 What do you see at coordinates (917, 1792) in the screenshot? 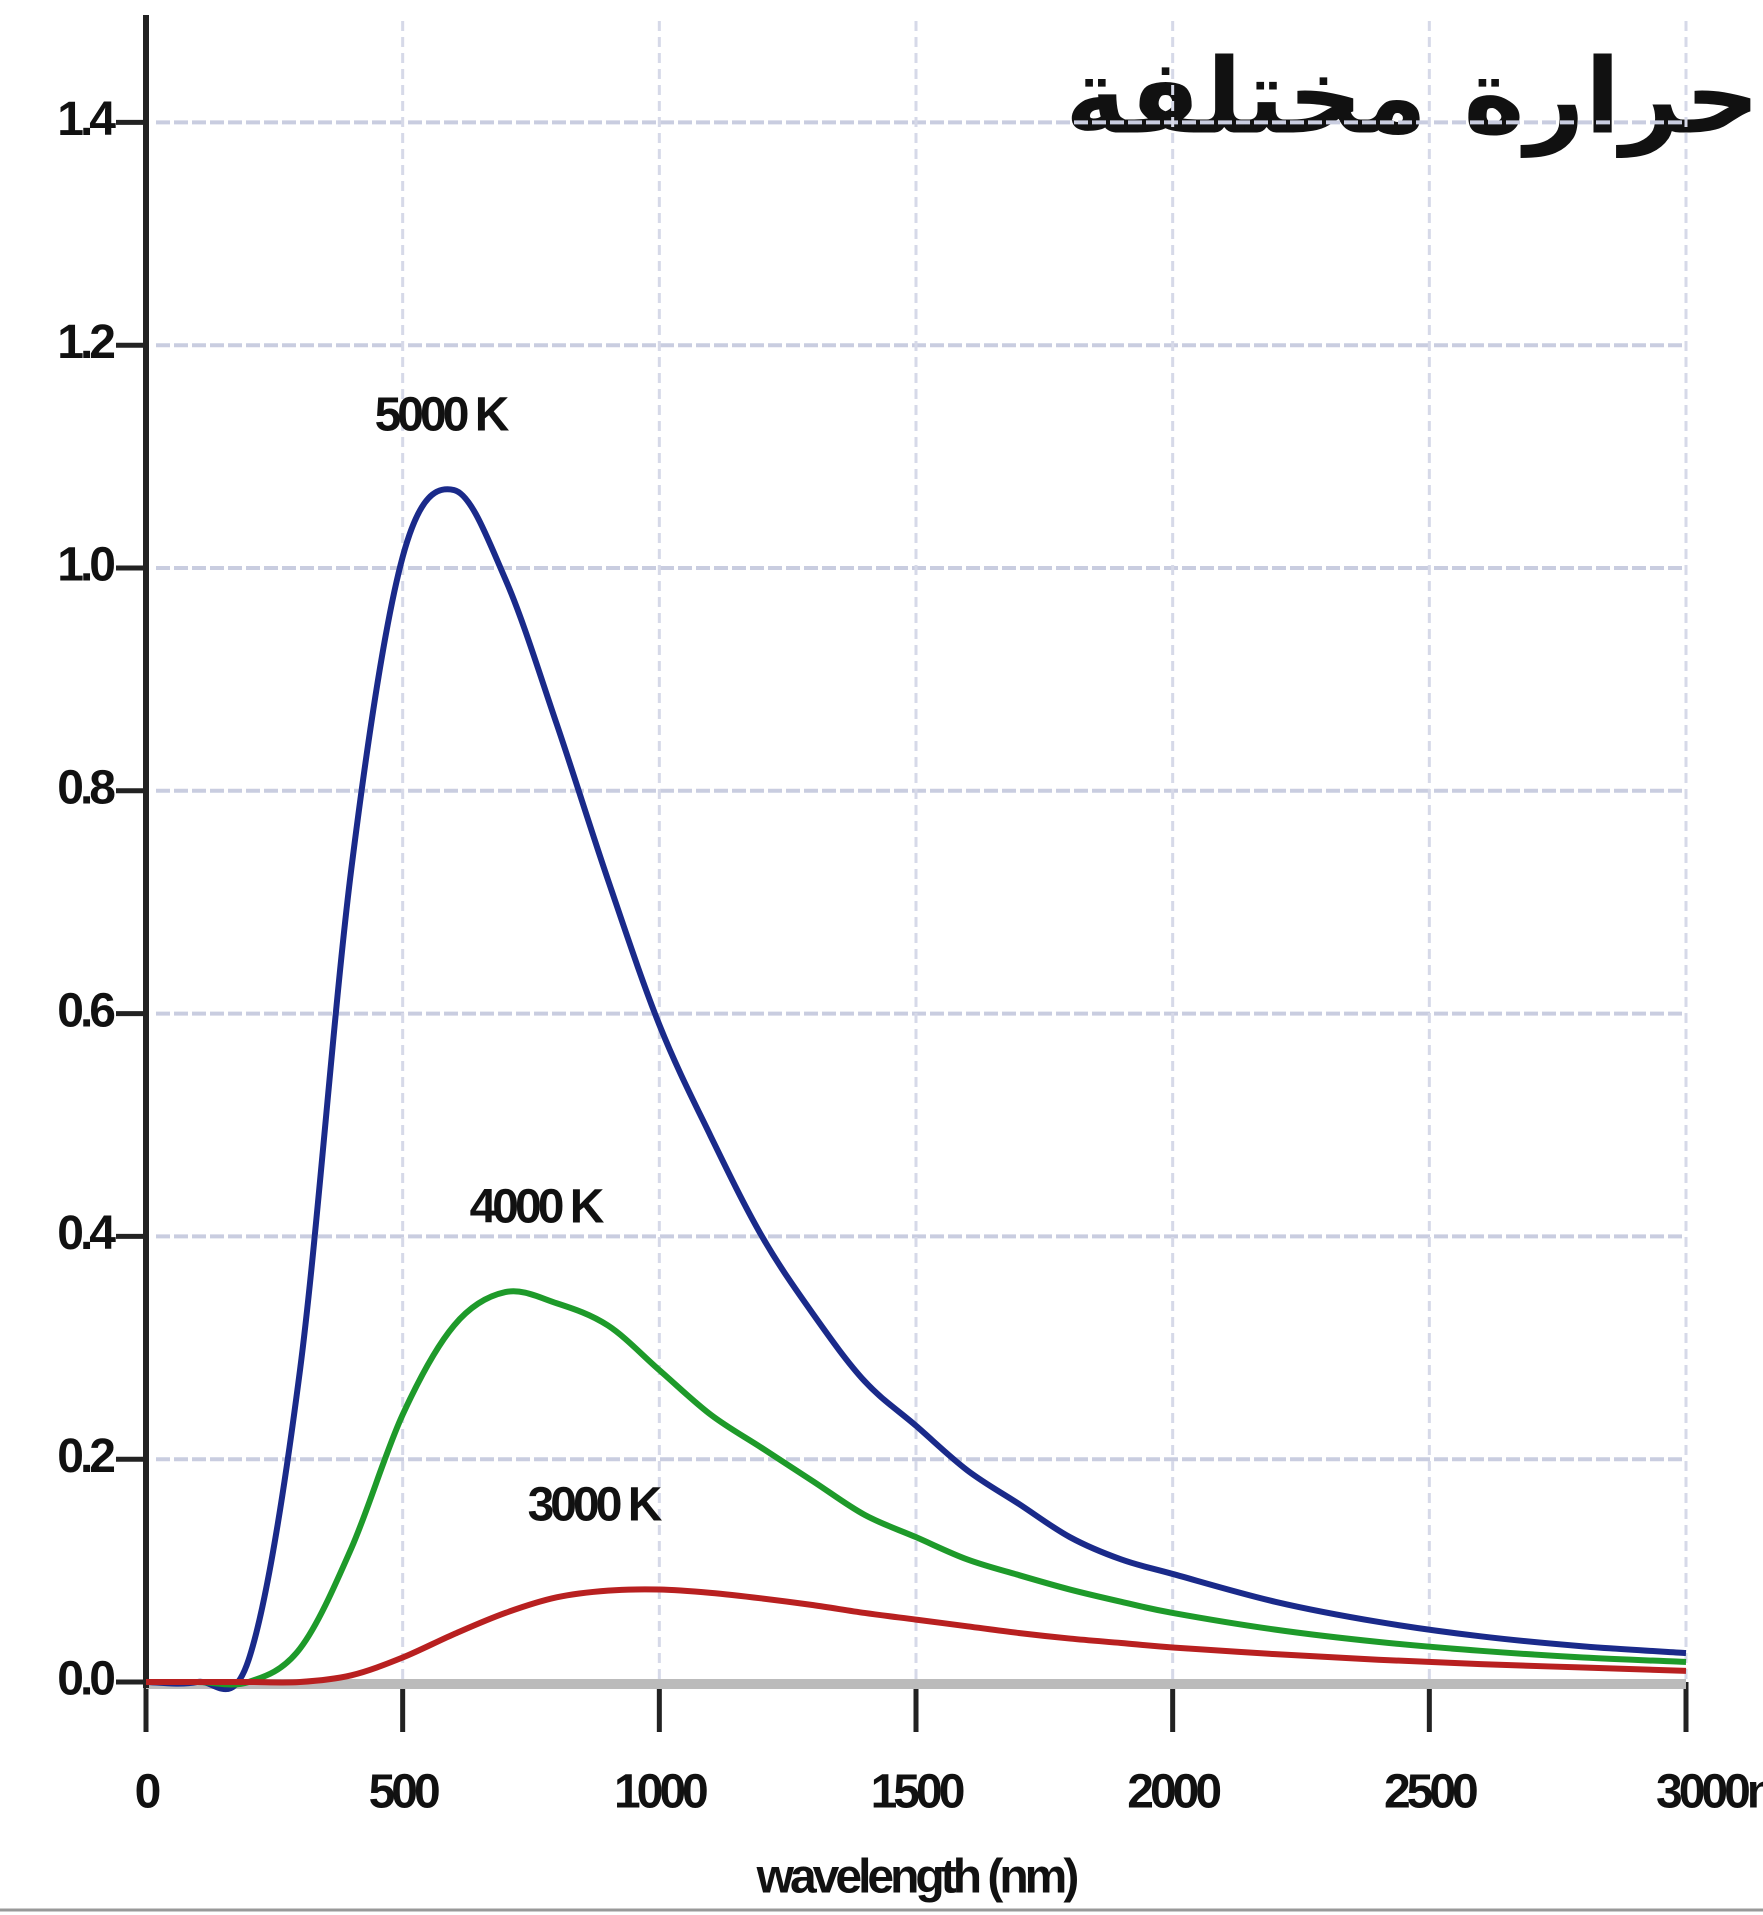
I see `x-tick-label: 1500` at bounding box center [917, 1792].